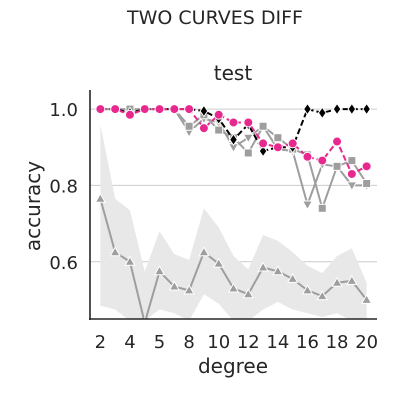 Image resolution: width=400 pixels, height=400 pixels. What do you see at coordinates (63, 263) in the screenshot?
I see `y-tick-label: 0.6` at bounding box center [63, 263].